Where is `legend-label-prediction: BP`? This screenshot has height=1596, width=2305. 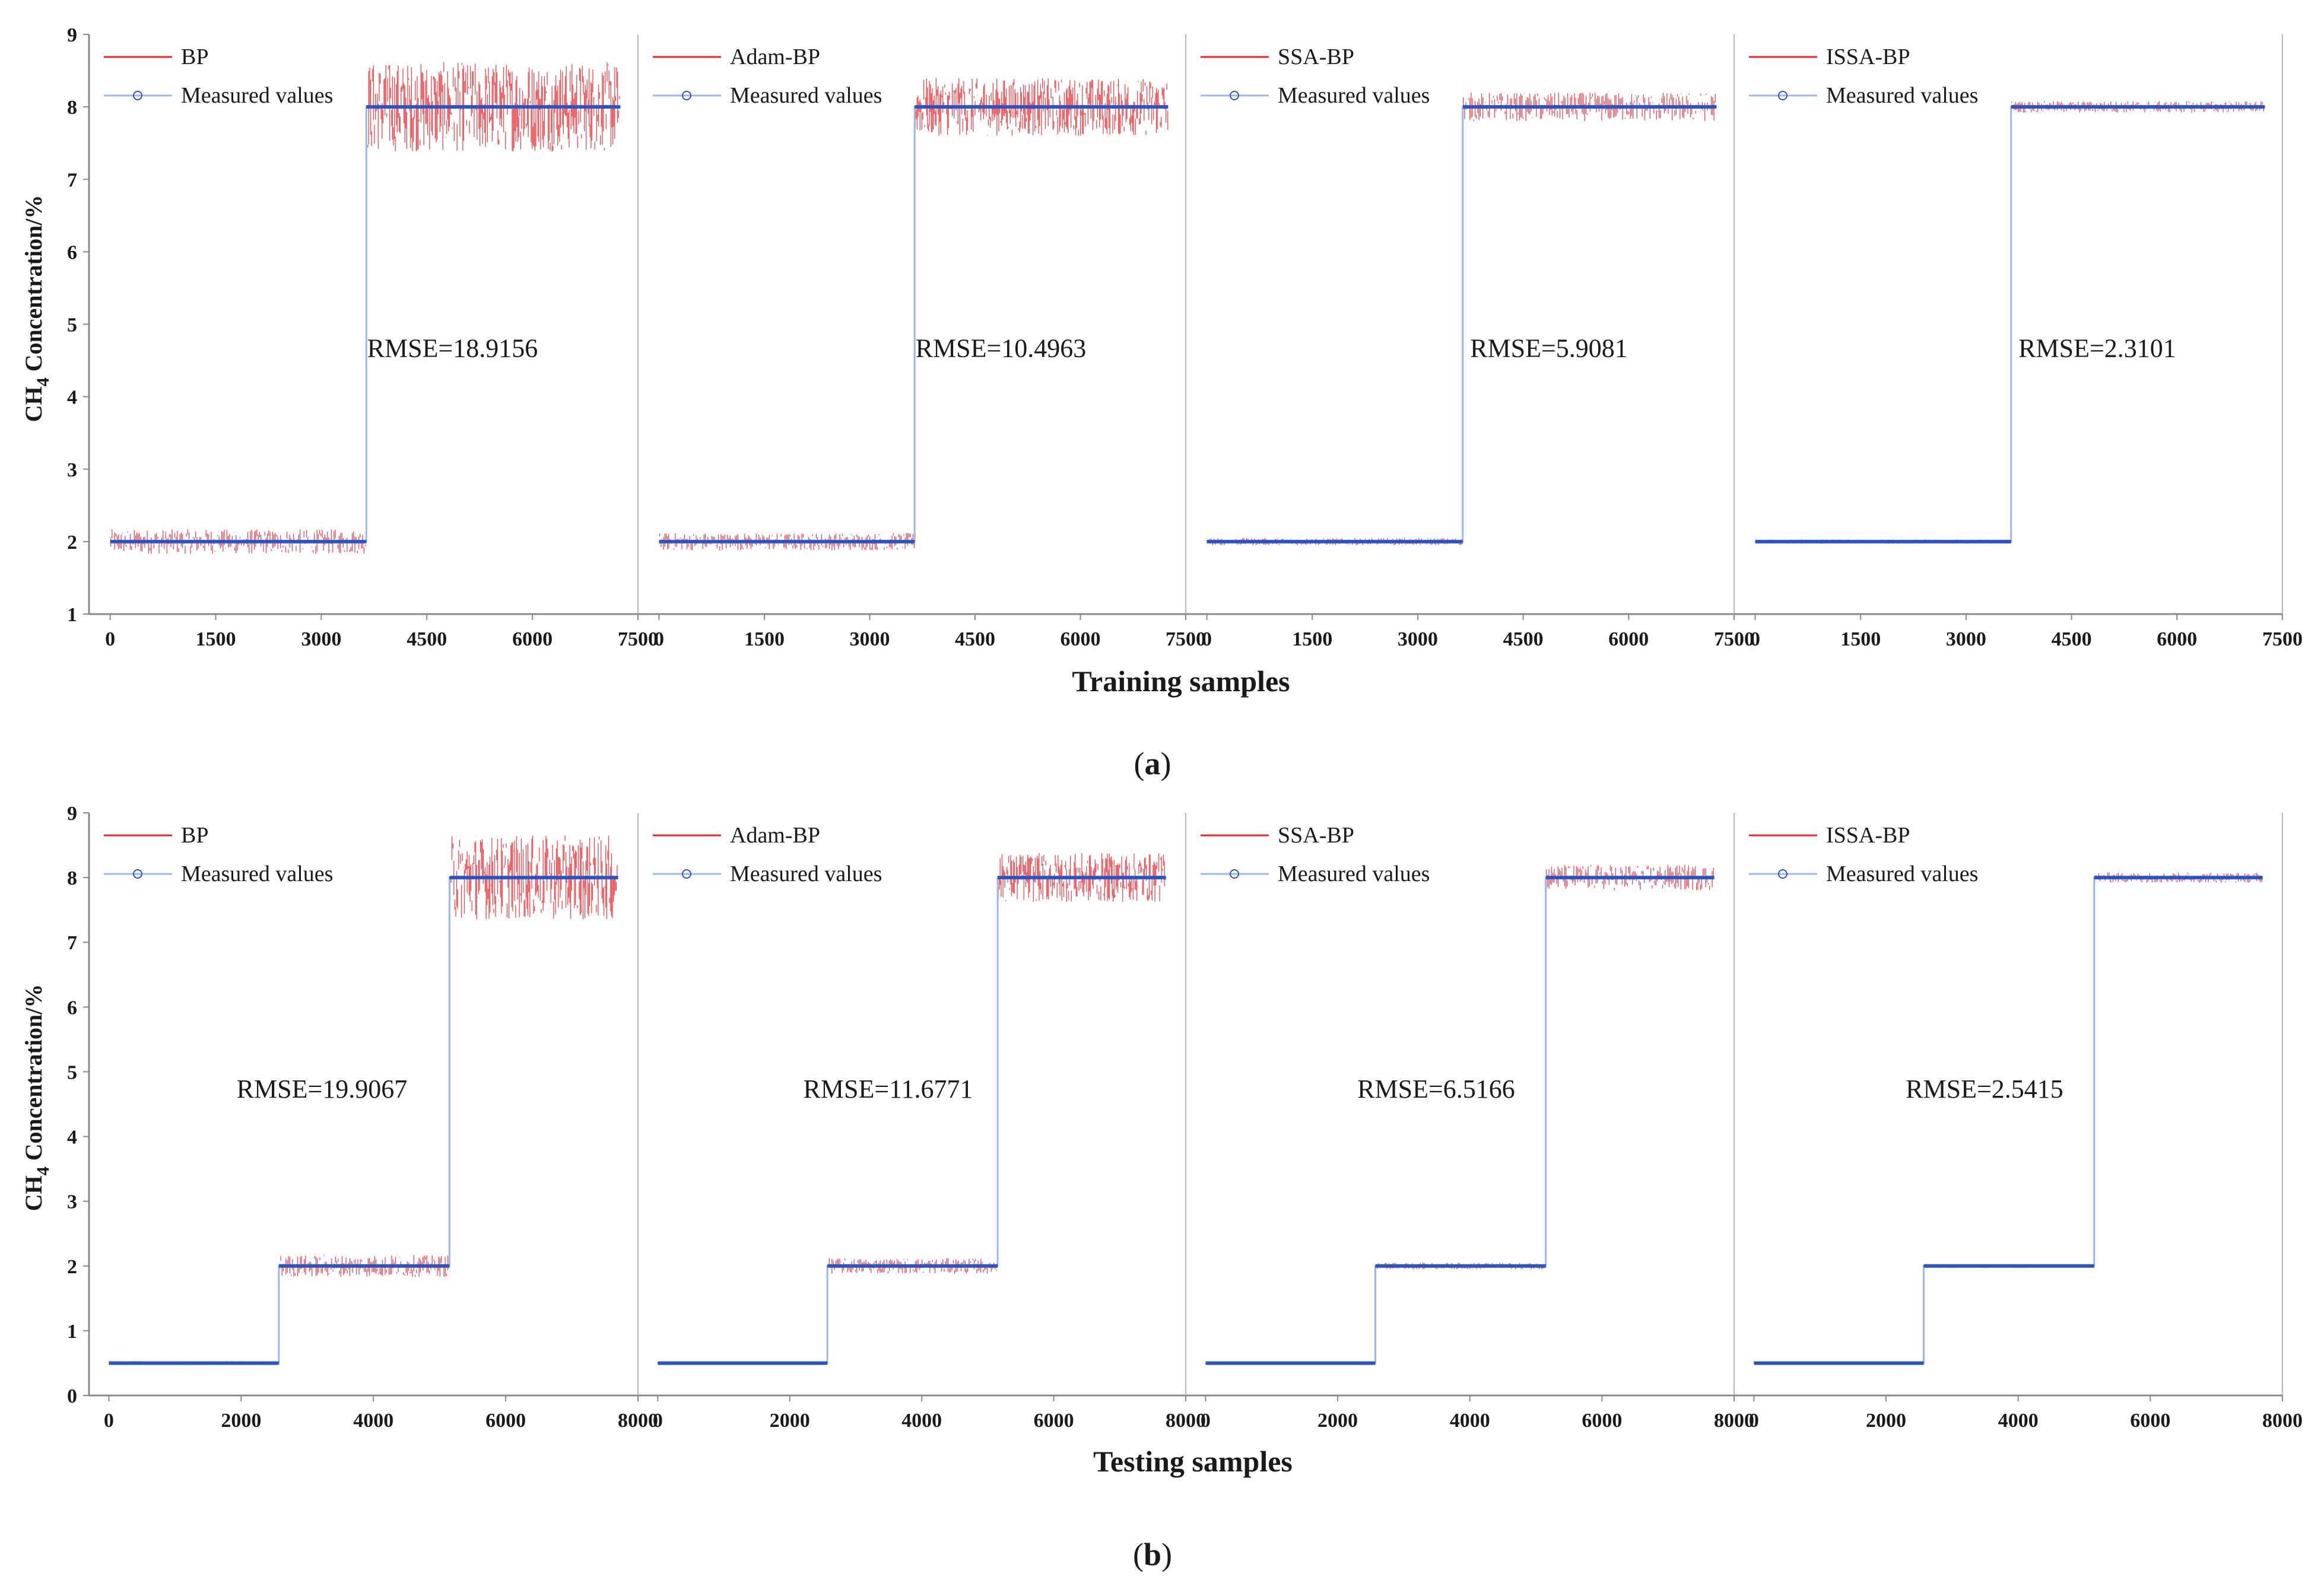
legend-label-prediction: BP is located at coordinates (195, 835).